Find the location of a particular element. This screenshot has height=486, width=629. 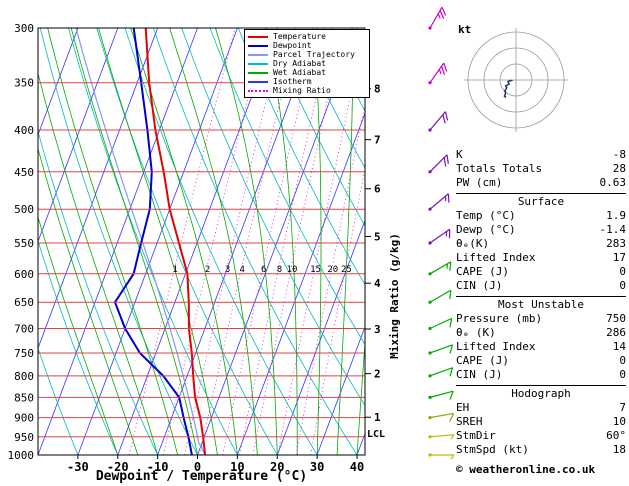

stat-row: StmDir 60° is located at coordinates (541, 436).